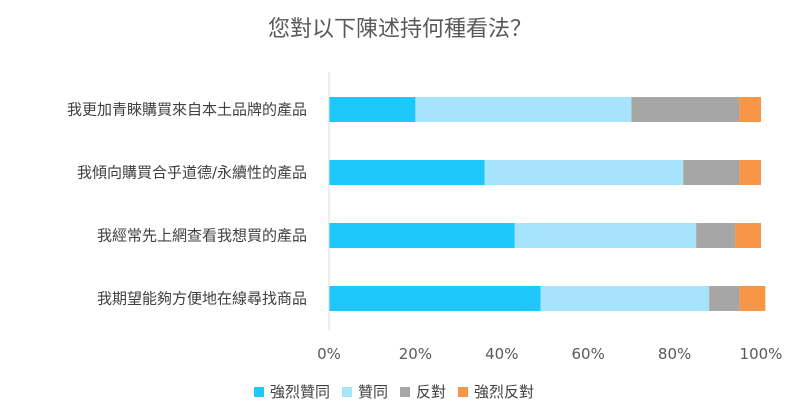 This screenshot has width=800, height=416. Describe the element at coordinates (431, 392) in the screenshot. I see `legend-label: 反對` at that location.